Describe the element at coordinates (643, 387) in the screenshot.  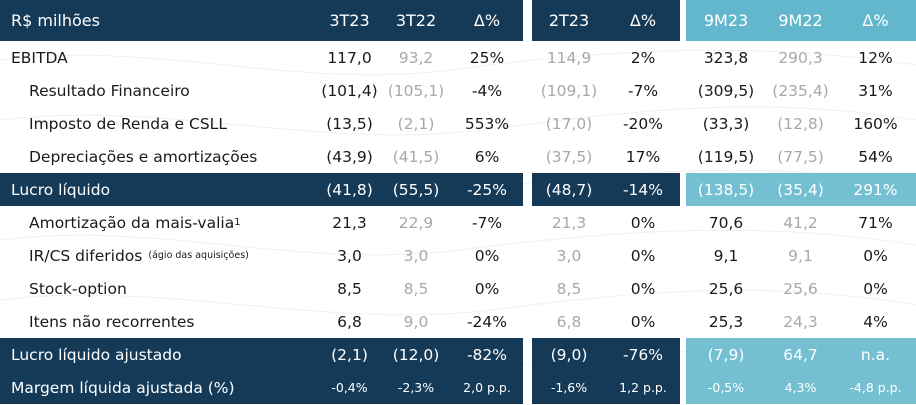
I see `table-cell: 1,2 p.p.` at that location.